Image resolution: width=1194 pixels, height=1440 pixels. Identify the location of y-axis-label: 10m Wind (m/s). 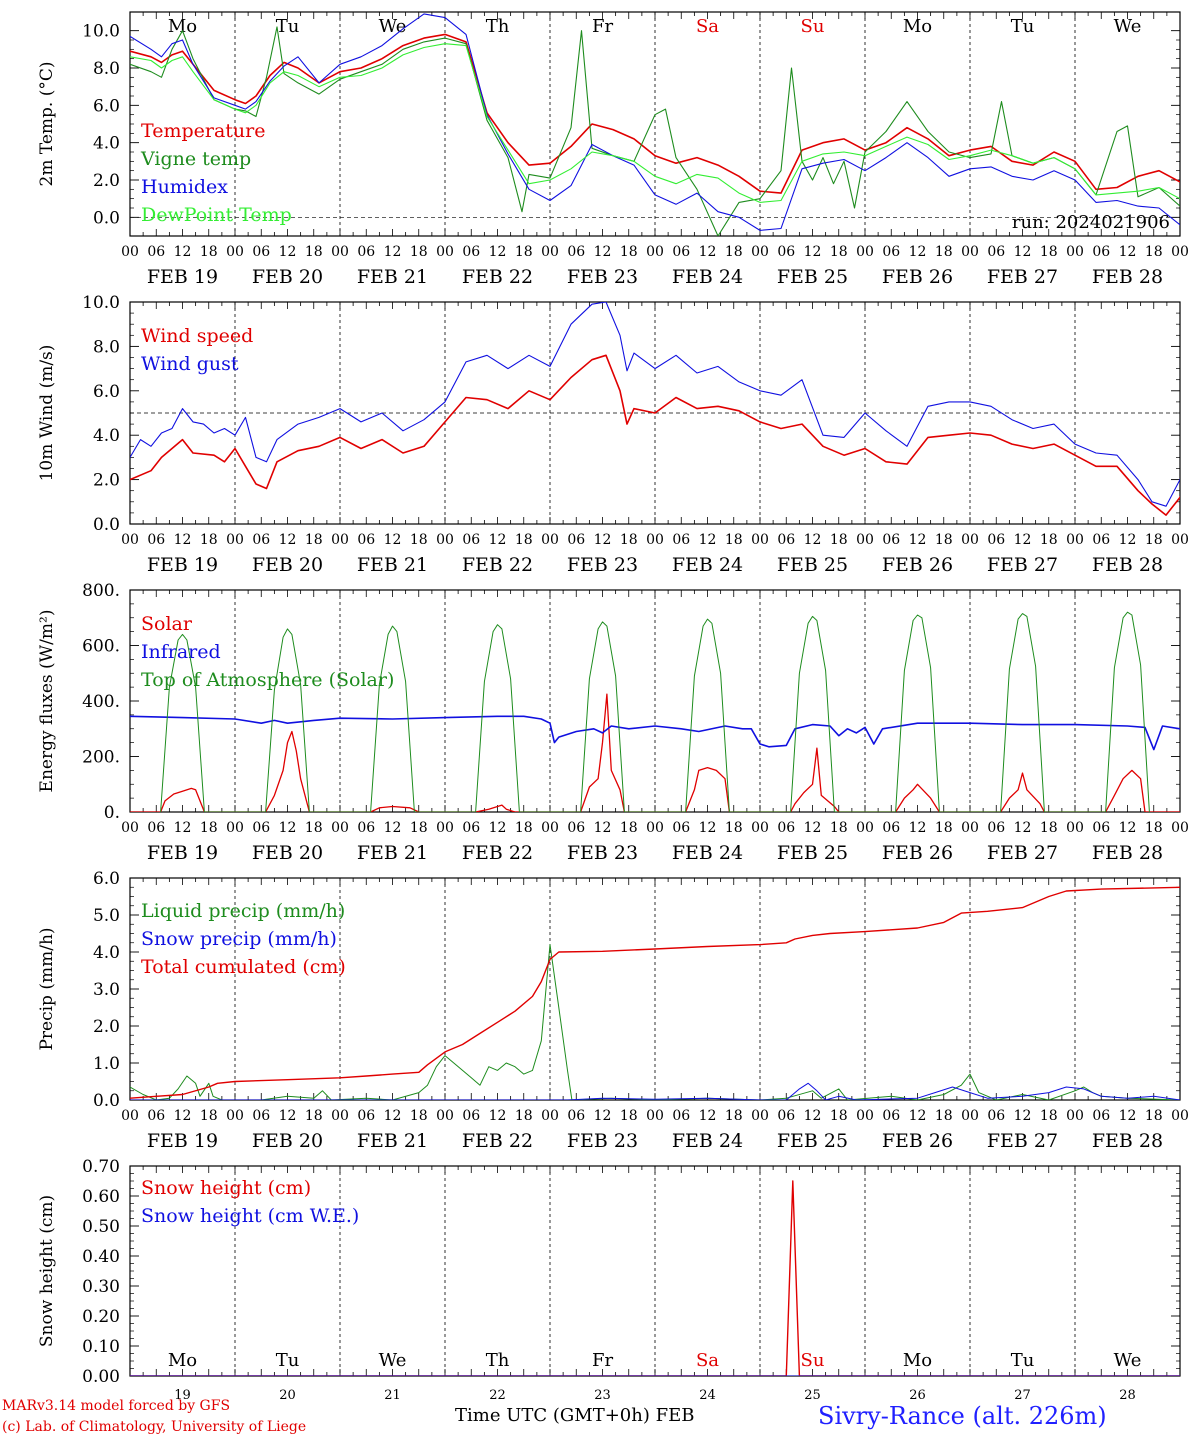
(47, 413).